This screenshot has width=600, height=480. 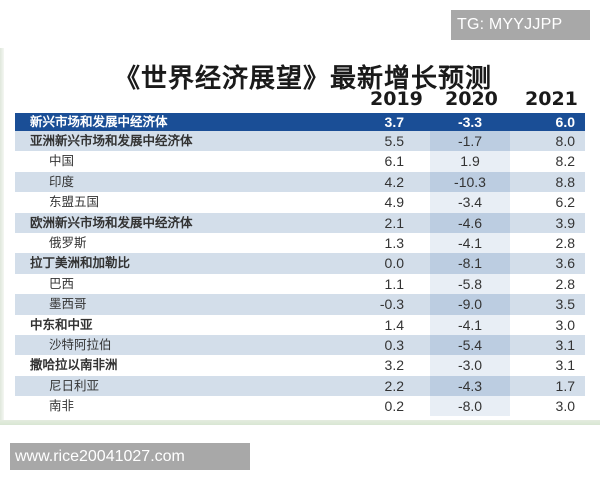 I want to click on value-2020: -3.3, so click(x=470, y=122).